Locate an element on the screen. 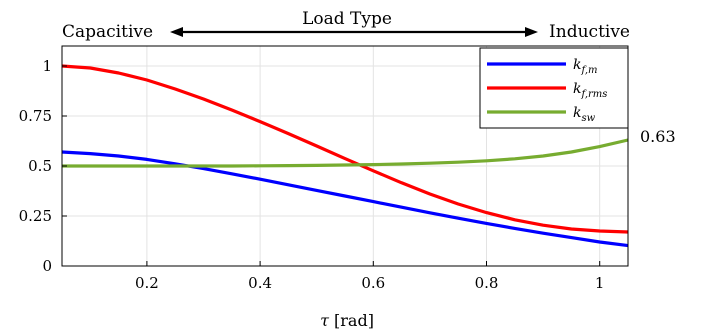  x-tick-label: 0.4 is located at coordinates (260, 283).